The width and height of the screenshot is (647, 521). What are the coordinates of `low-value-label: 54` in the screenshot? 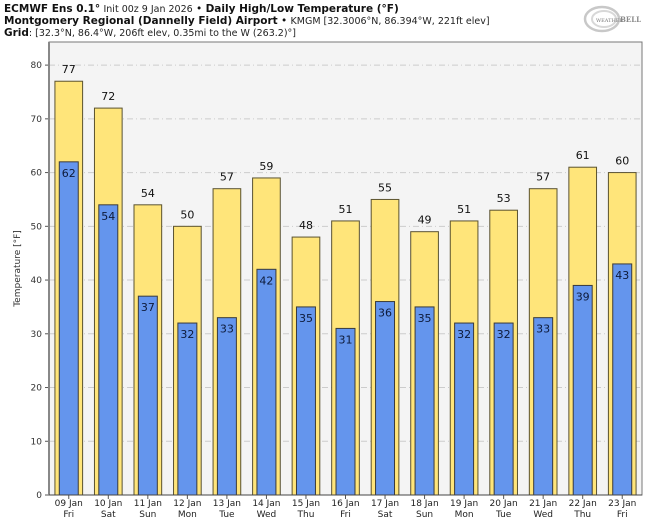 It's located at (108, 216).